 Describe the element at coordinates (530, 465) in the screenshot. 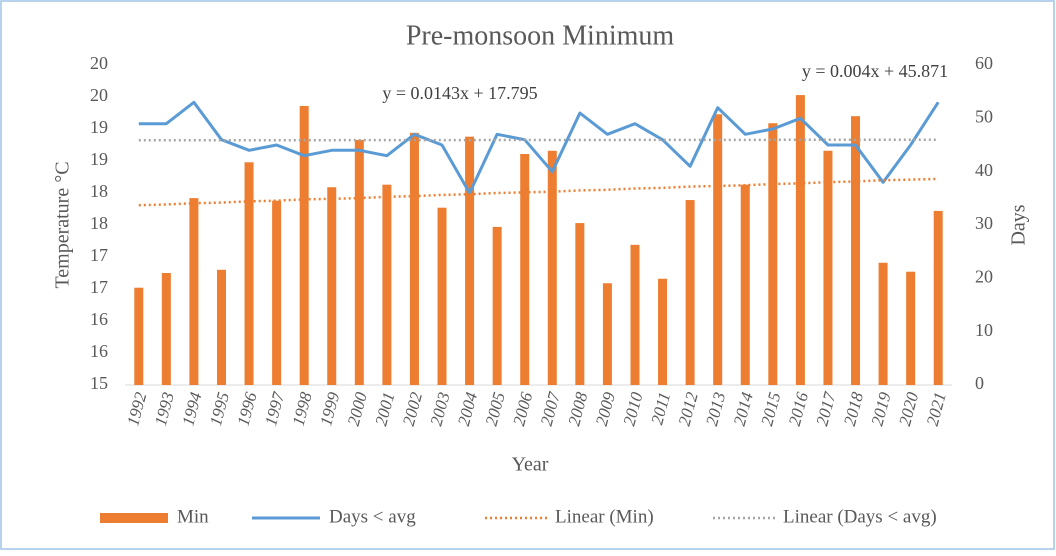

I see `x-axis-title: Year` at that location.